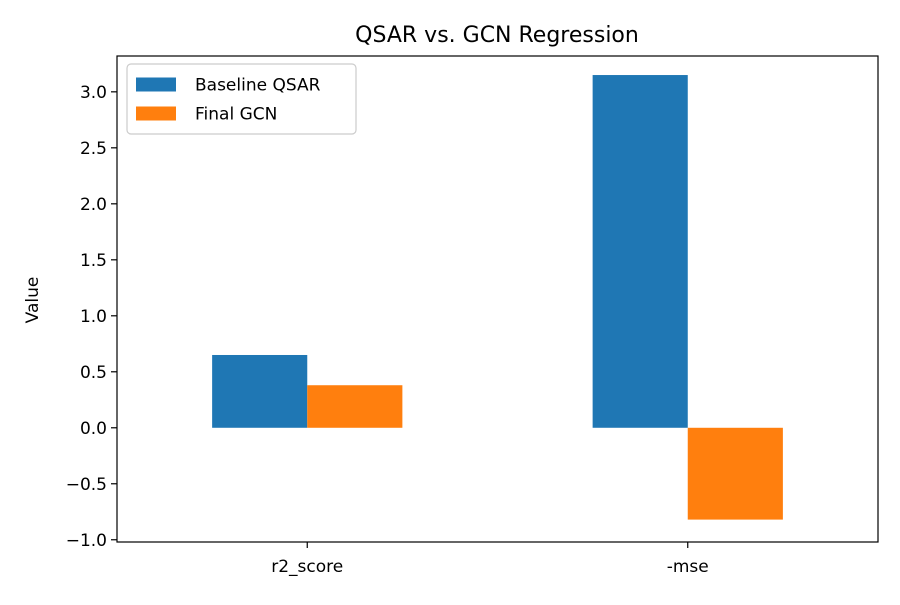  Describe the element at coordinates (640, 251) in the screenshot. I see `bar-baseline-qsar-mse` at that location.